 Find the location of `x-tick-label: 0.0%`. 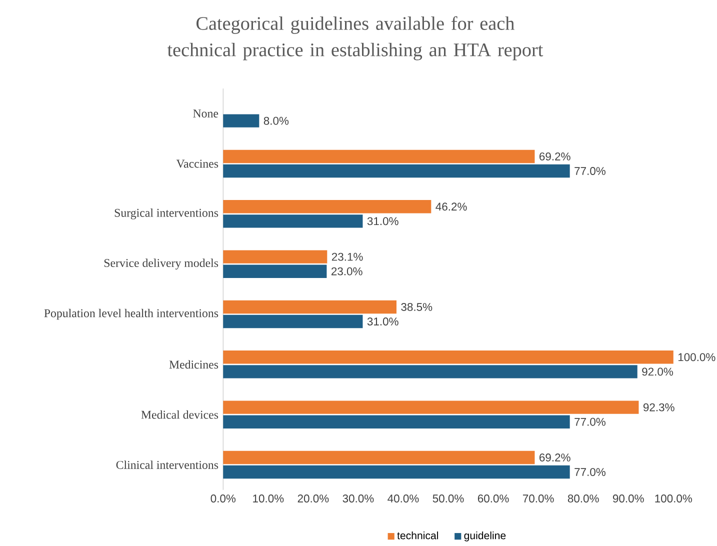

x-tick-label: 0.0% is located at coordinates (223, 498).